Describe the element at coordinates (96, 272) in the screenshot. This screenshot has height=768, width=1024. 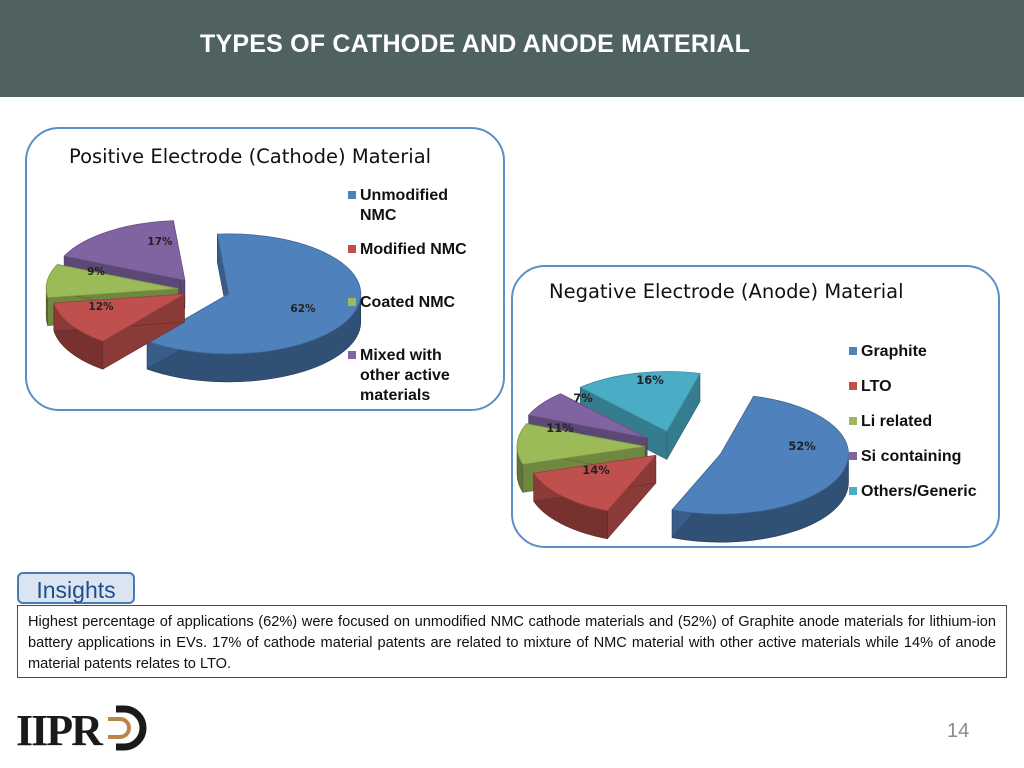
I see `pie-data-label-2: 9%` at that location.